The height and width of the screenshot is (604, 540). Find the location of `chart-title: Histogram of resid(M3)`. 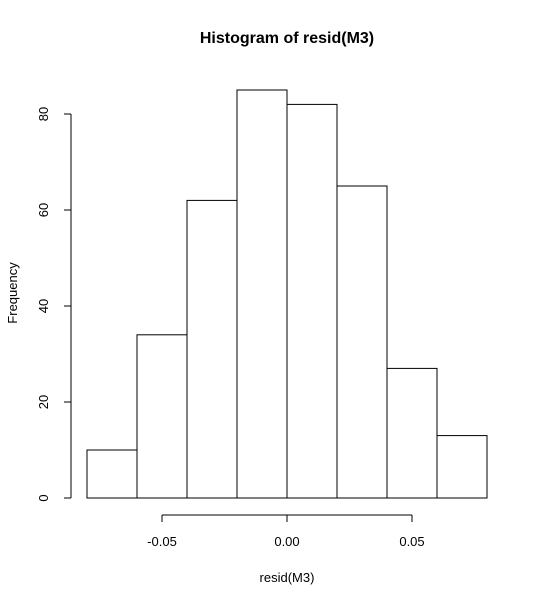

chart-title: Histogram of resid(M3) is located at coordinates (287, 38).